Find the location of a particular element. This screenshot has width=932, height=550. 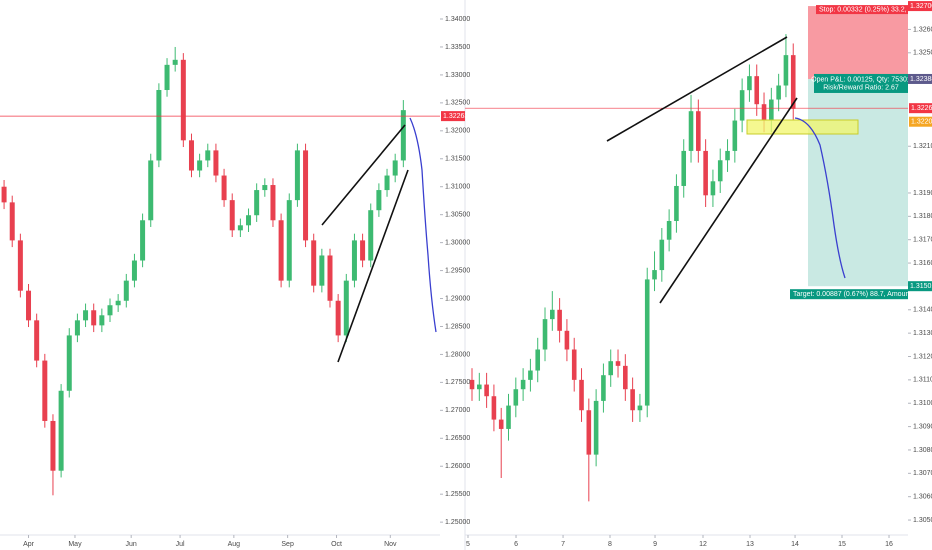

y-tick-label: 1.30800 is located at coordinates (922, 450).